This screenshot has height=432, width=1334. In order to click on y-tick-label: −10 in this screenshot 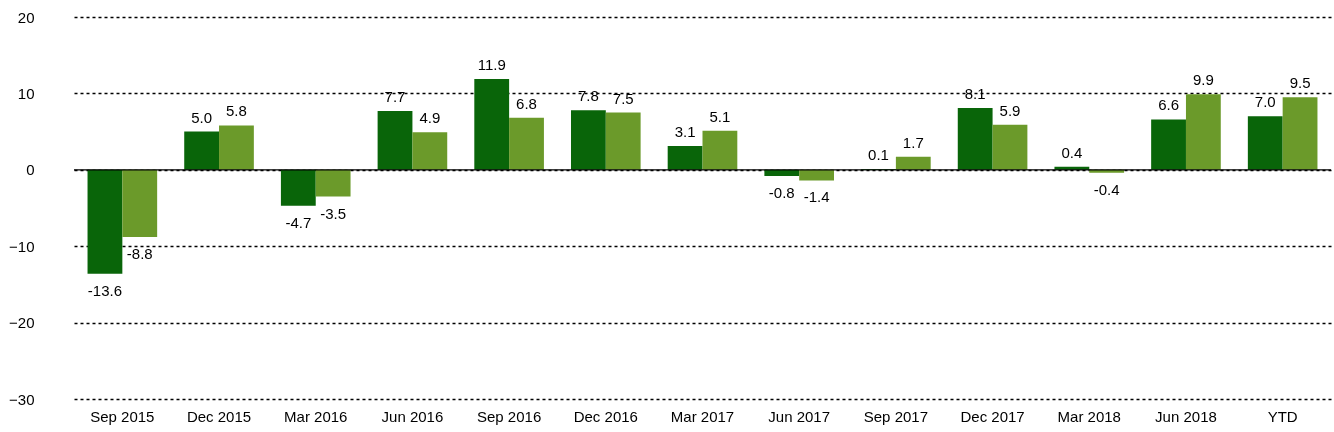, I will do `click(22, 246)`.